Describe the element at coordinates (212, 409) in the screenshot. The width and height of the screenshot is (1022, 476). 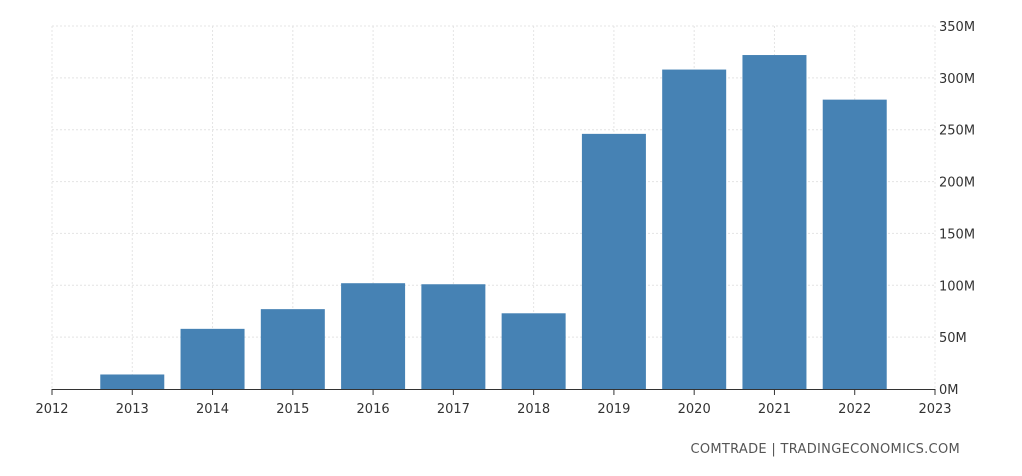
I see `x-tick-label: 2014` at that location.